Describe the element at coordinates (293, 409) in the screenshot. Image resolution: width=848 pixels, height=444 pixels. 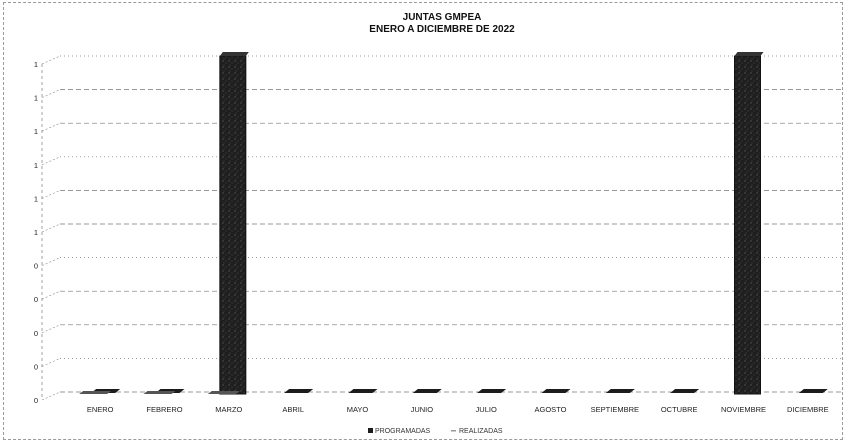
I see `x-category-label: ABRIL` at that location.